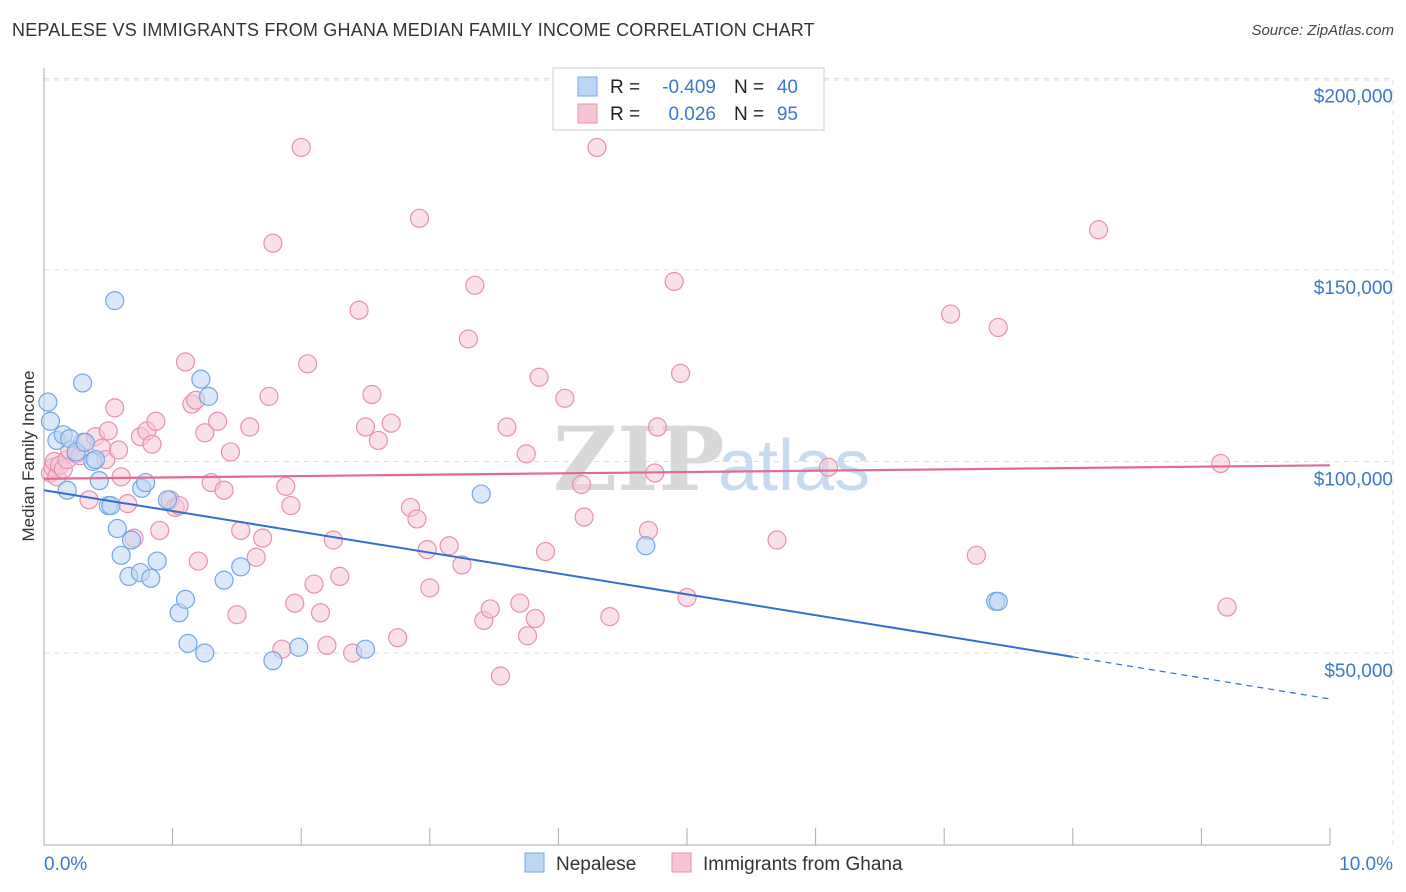  I want to click on stats-r-label-ghana: R =, so click(625, 114).